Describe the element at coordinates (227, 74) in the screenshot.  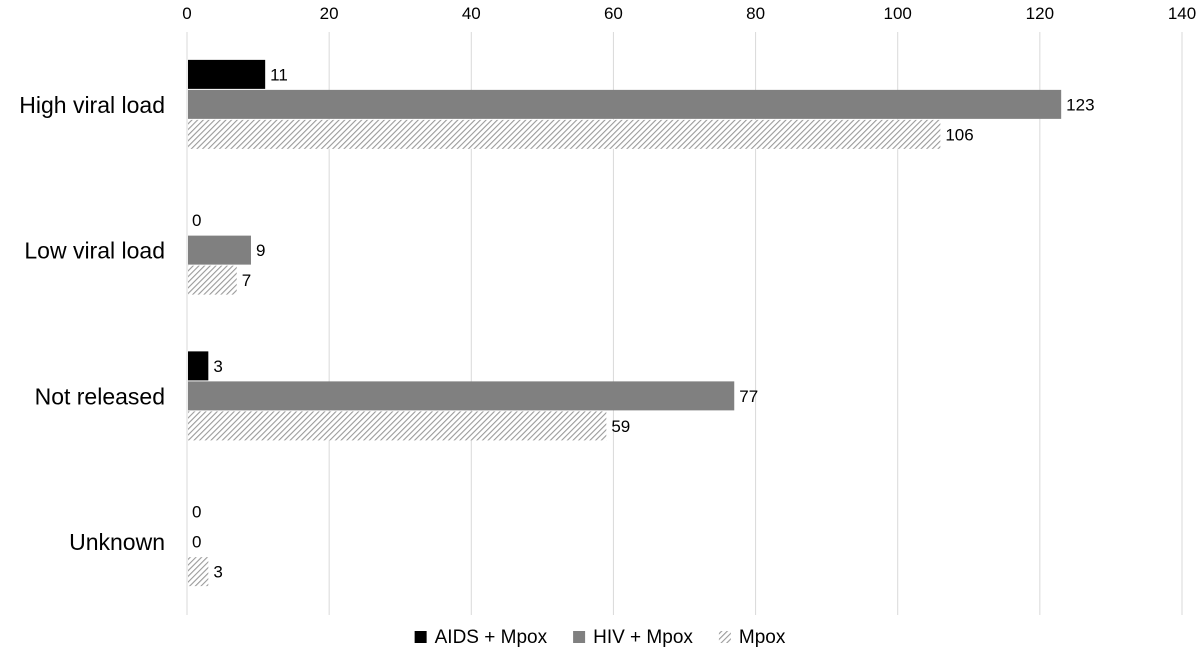
I see `bar-aids-mpox-high-viral-load` at that location.